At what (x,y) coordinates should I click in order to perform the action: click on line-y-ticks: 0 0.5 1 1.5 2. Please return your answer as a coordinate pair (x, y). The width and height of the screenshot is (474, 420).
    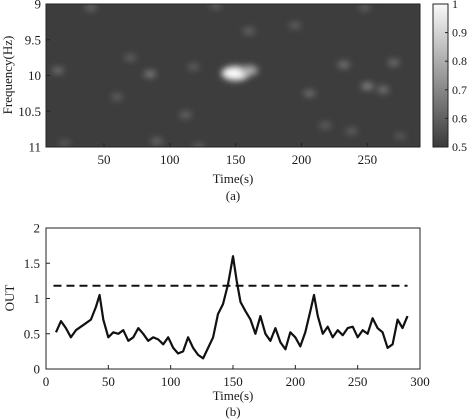
    Looking at the image, I should click on (37, 299).